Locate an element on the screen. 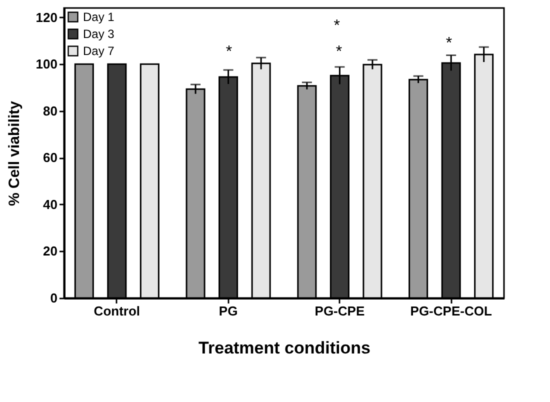  legend-label: Day 7 is located at coordinates (99, 51).